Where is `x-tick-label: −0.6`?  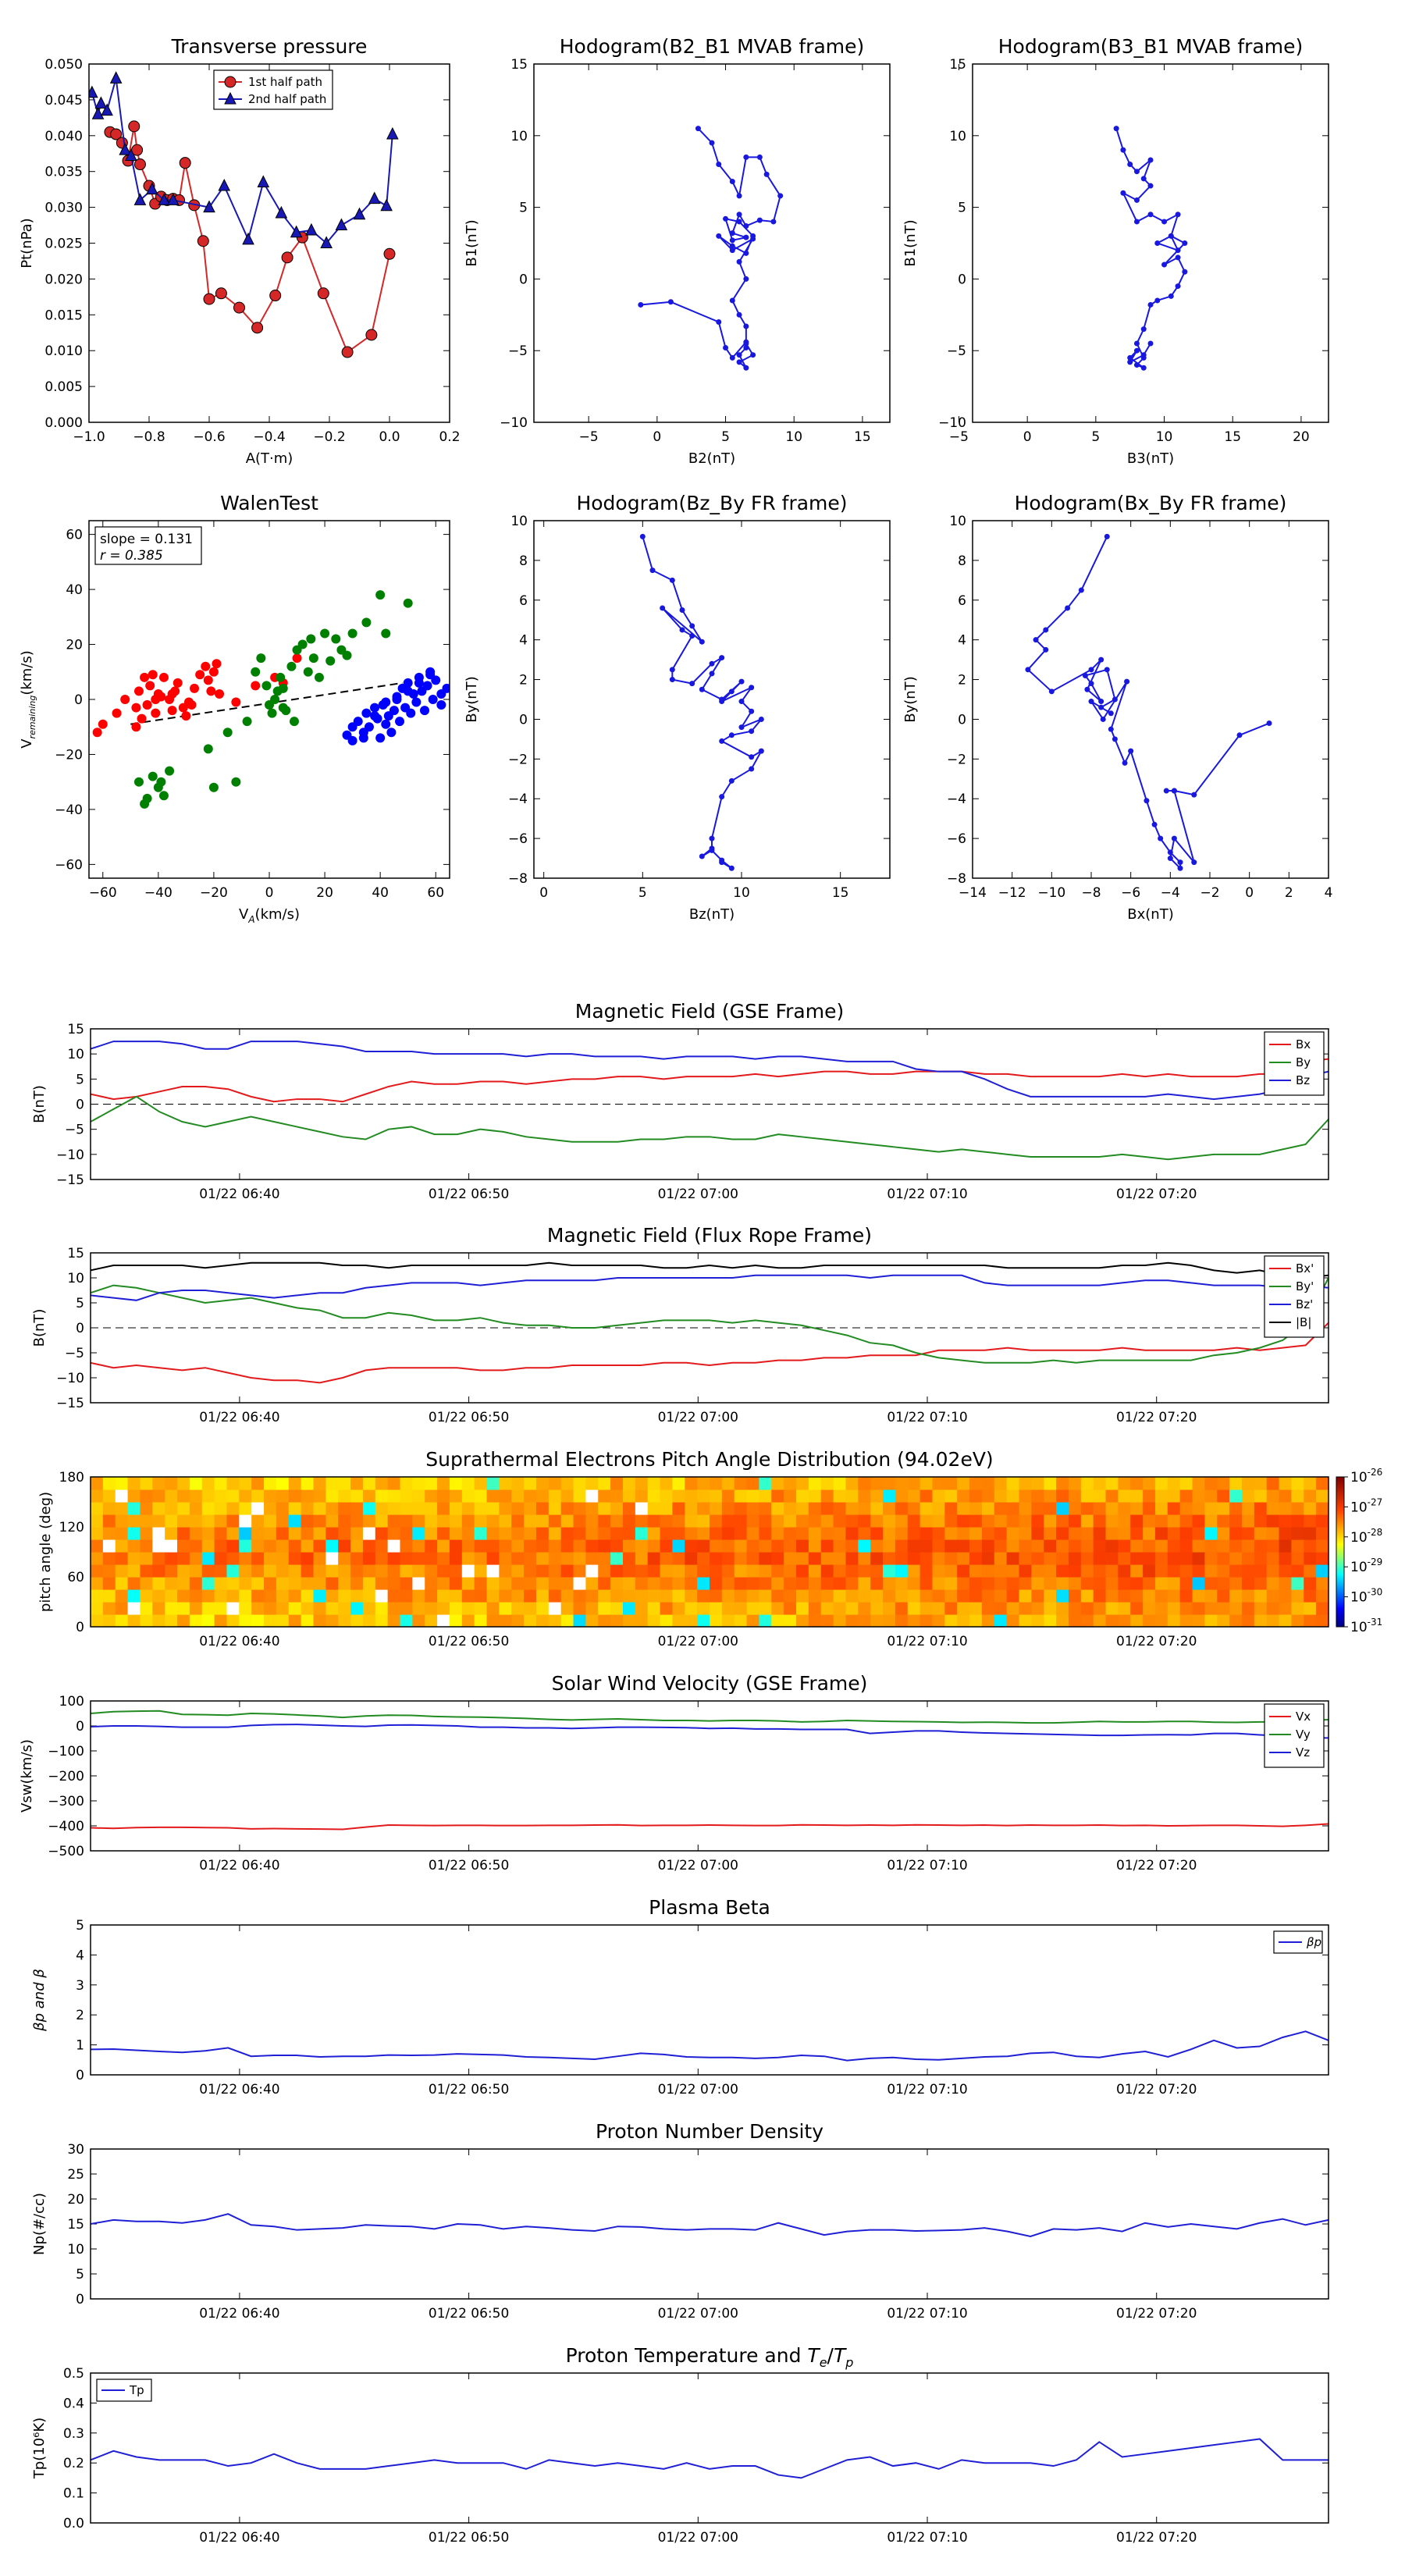
x-tick-label: −0.6 is located at coordinates (209, 437).